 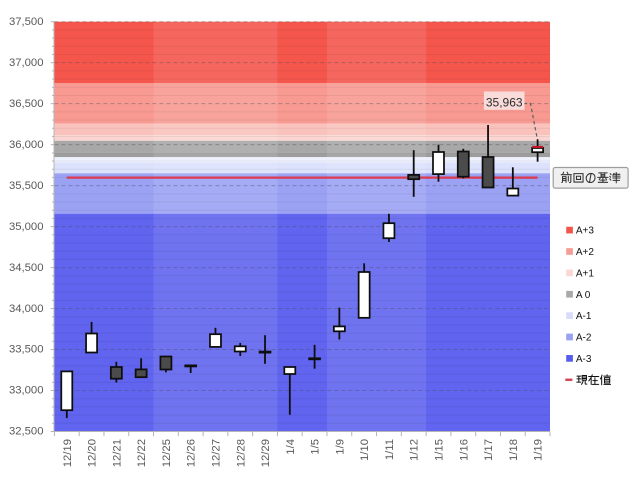 What do you see at coordinates (489, 450) in the screenshot?
I see `svg-text: 1/17` at bounding box center [489, 450].